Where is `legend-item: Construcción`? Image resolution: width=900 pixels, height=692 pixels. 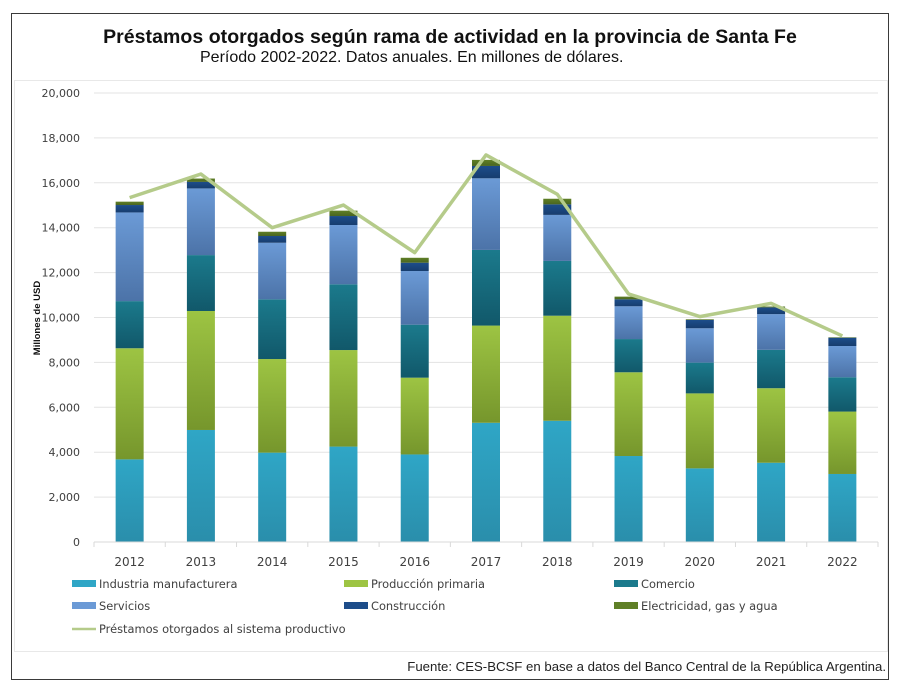 legend-item: Construcción is located at coordinates (394, 606).